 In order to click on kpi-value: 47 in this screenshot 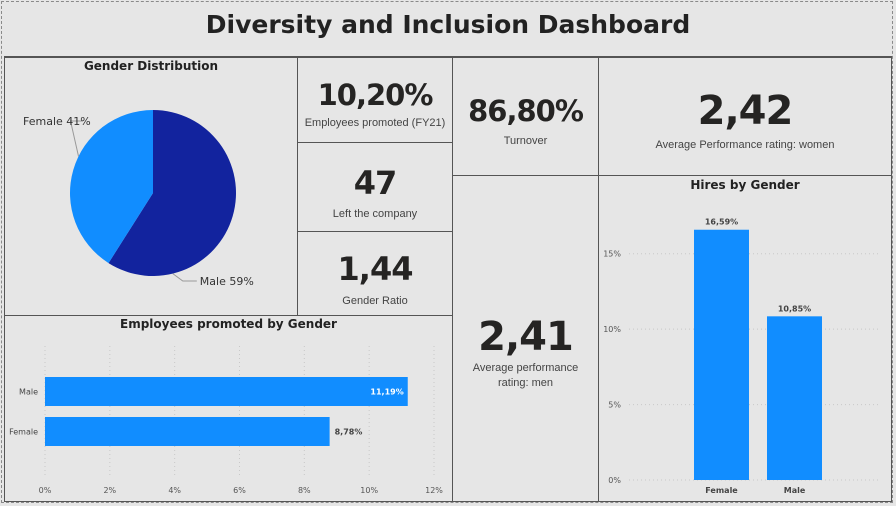, I will do `click(375, 183)`.